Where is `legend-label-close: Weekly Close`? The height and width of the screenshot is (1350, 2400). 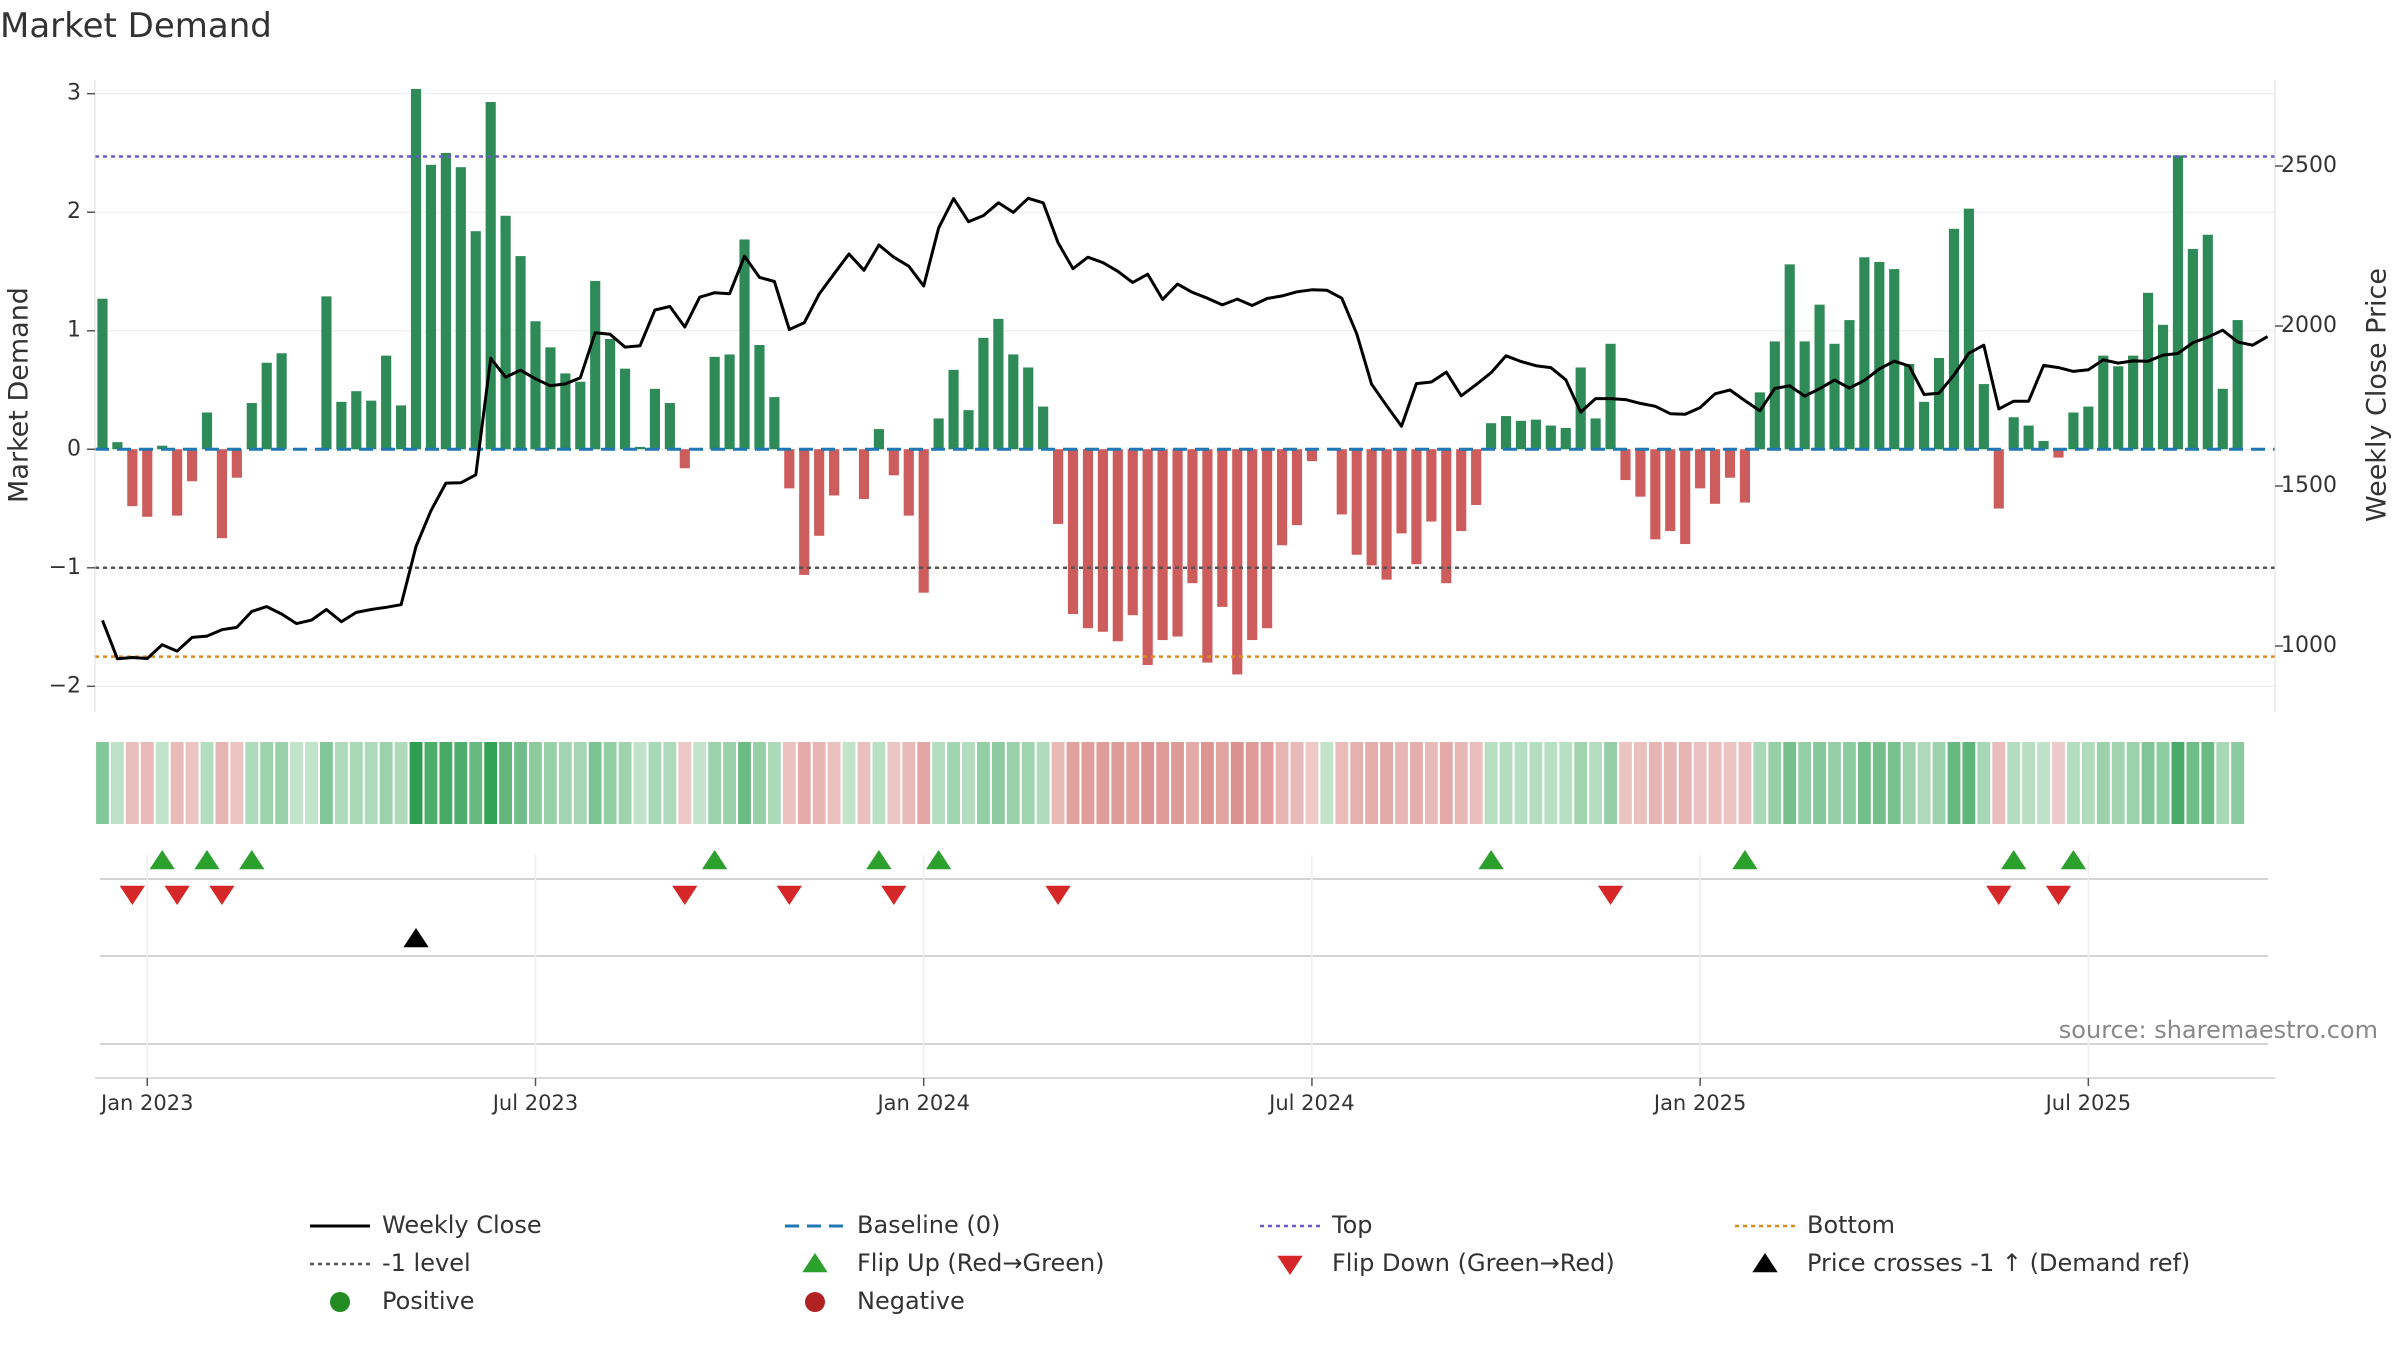
legend-label-close: Weekly Close is located at coordinates (462, 1225).